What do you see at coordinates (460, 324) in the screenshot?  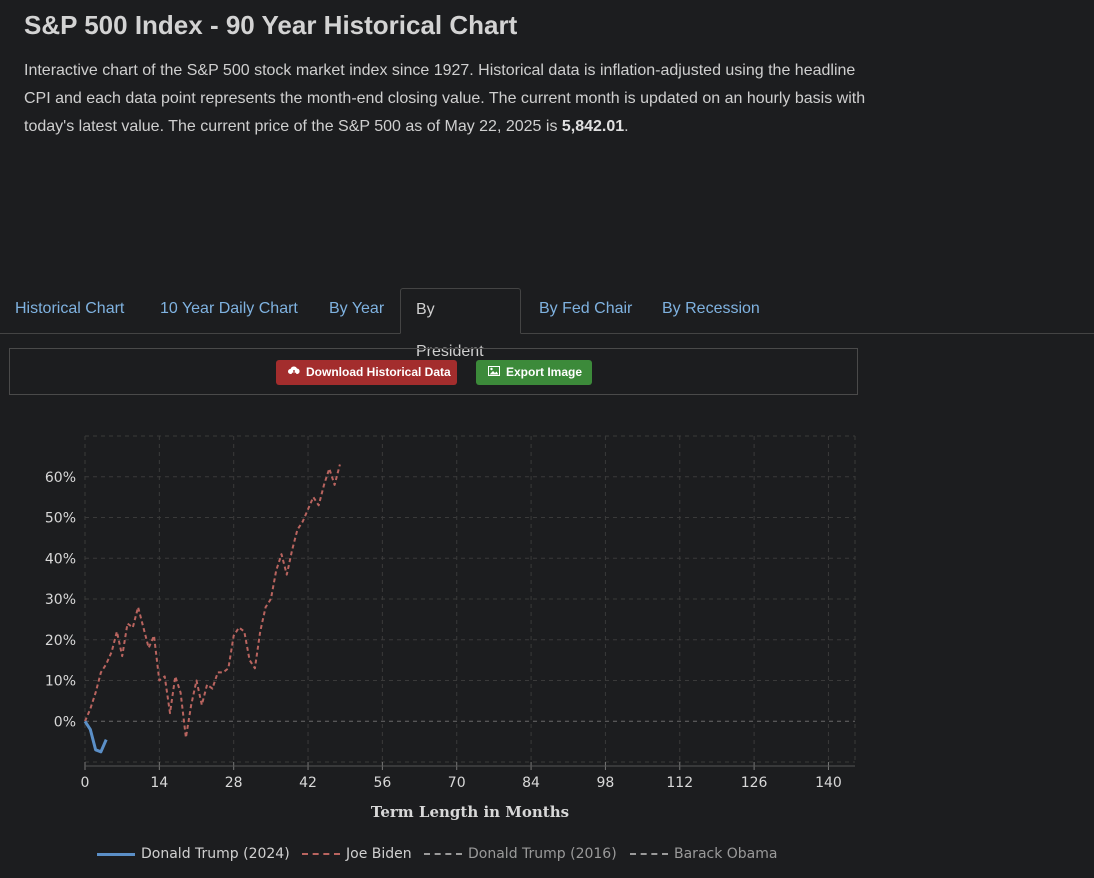 I see `tab-by-president: By President` at bounding box center [460, 324].